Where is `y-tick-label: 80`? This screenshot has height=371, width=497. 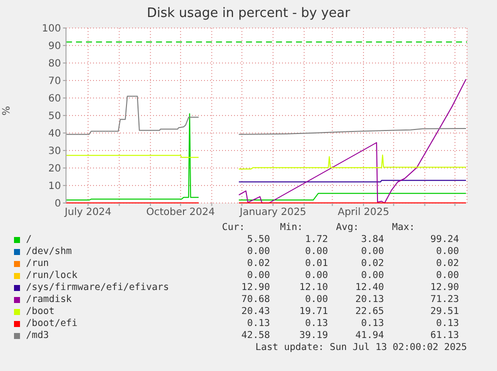 y-tick-label: 80 is located at coordinates (54, 64).